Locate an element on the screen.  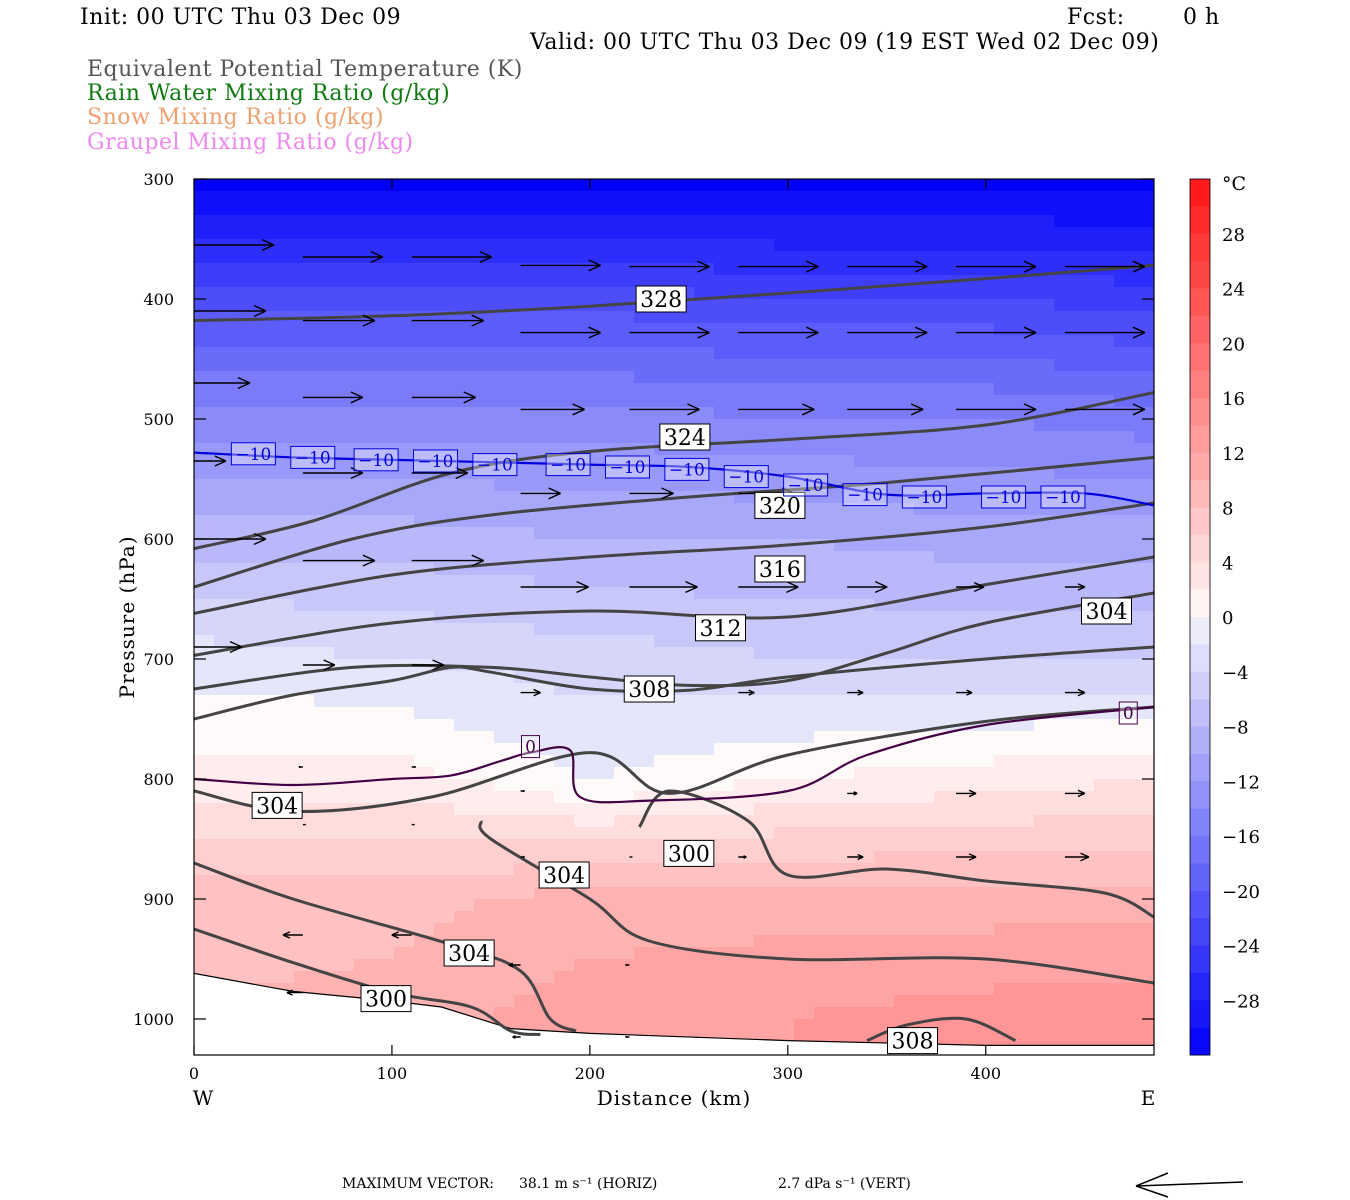
reference-vector-arrow is located at coordinates (1189, 1185).